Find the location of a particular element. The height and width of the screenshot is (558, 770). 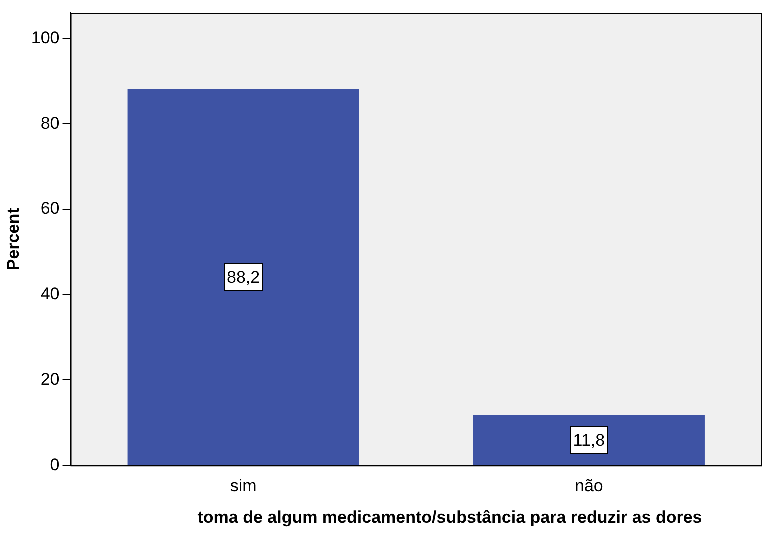

y-tick-label: 40 is located at coordinates (50, 294).